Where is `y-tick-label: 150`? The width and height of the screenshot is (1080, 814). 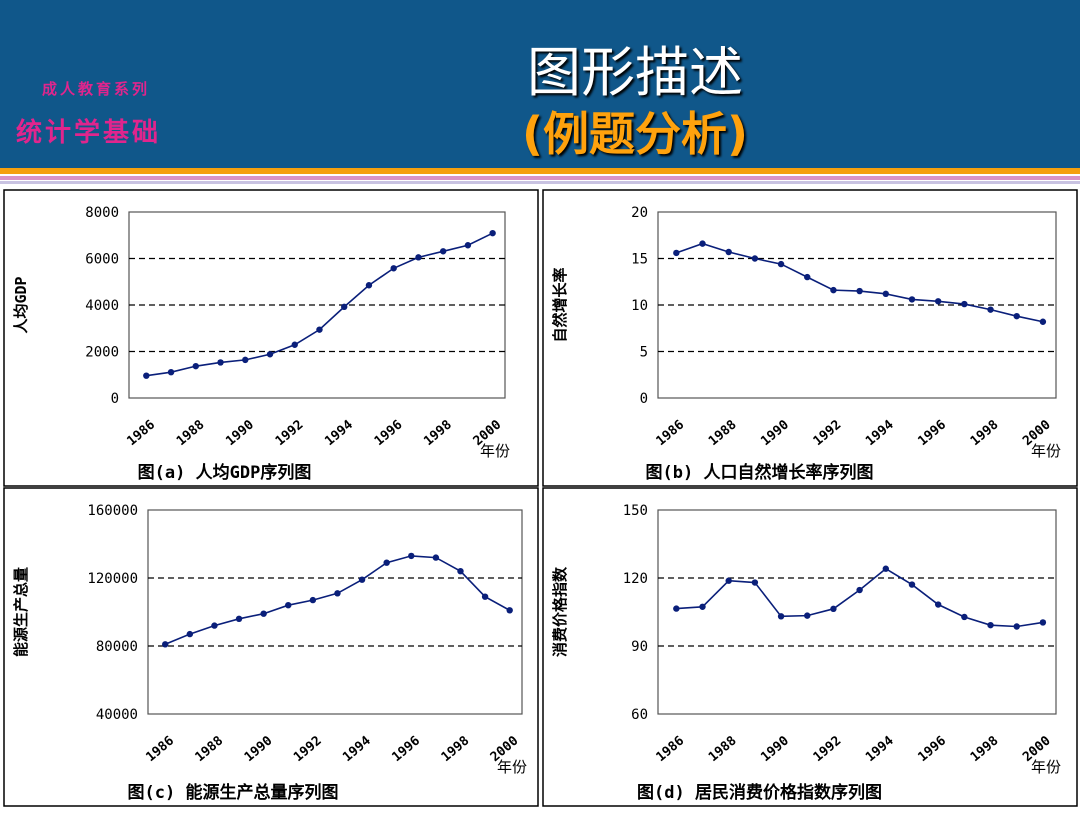 y-tick-label: 150 is located at coordinates (635, 511).